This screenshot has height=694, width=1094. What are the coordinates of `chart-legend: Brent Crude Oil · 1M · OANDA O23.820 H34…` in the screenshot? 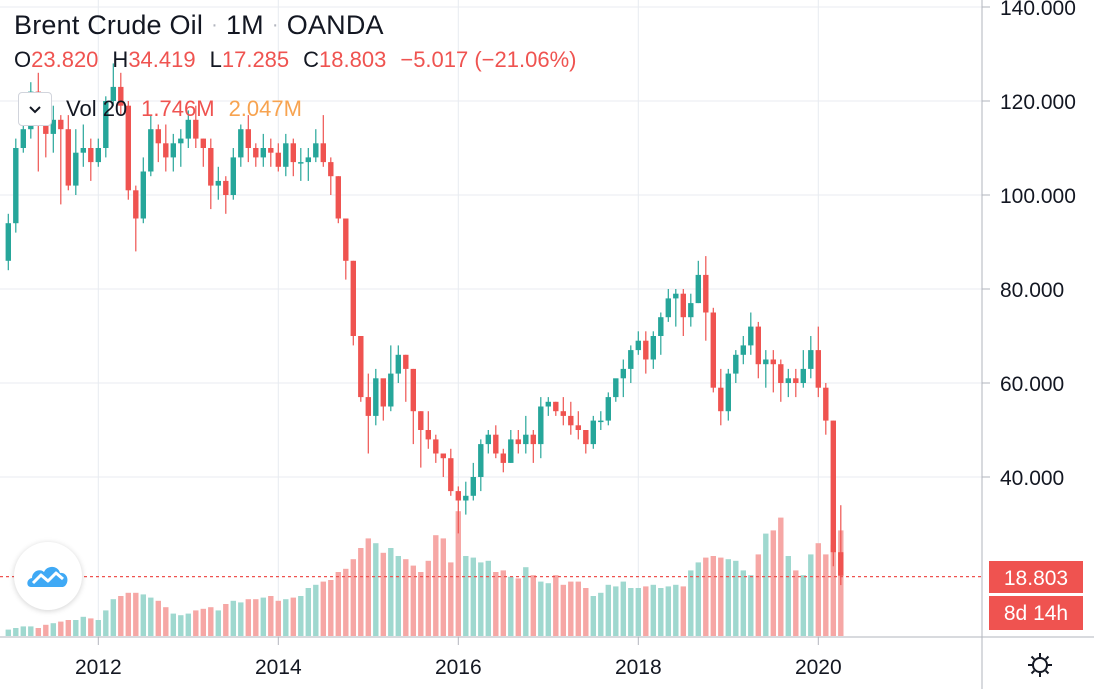 It's located at (295, 41).